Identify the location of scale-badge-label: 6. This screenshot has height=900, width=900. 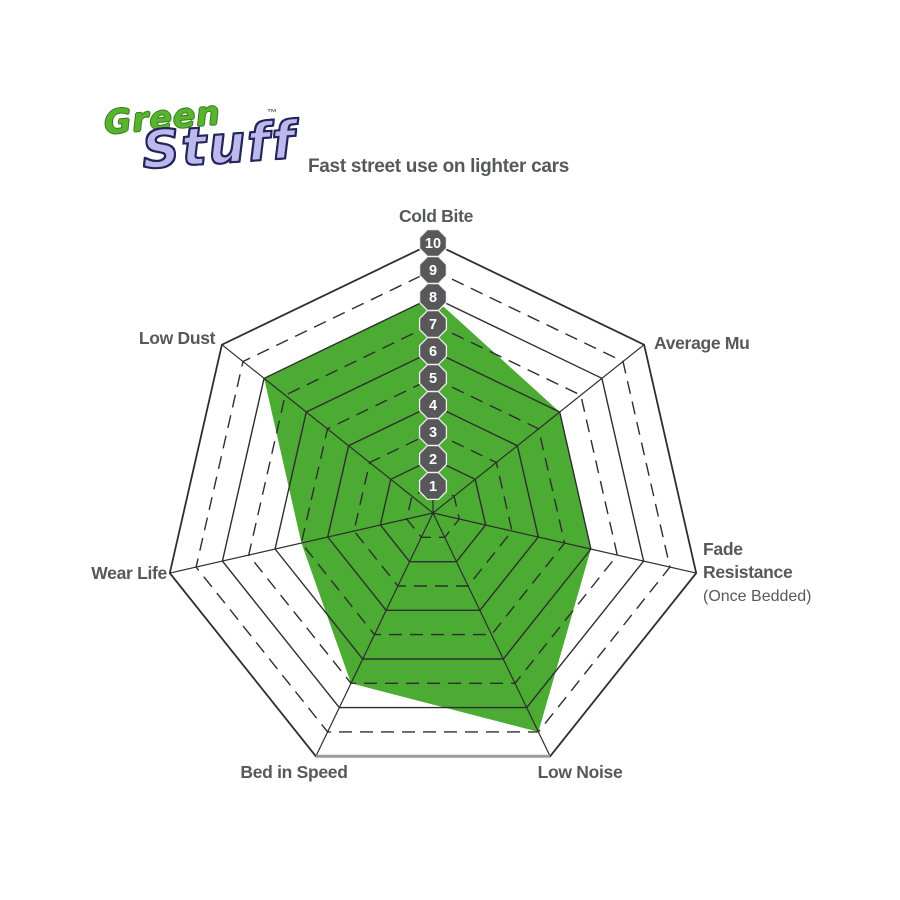
(433, 352).